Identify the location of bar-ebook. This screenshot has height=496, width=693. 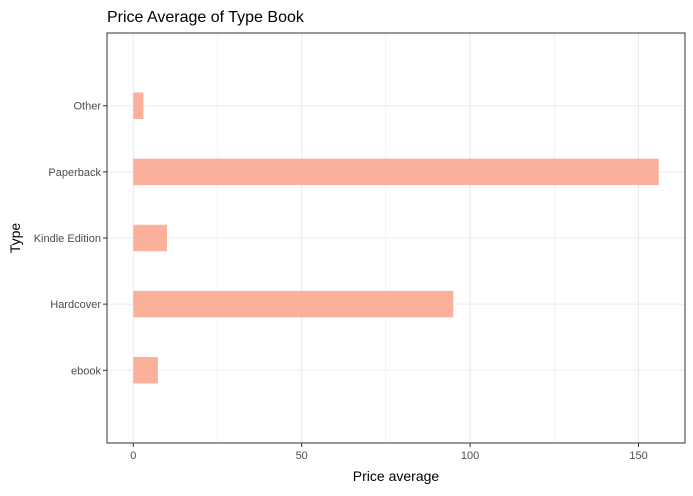
(145, 370).